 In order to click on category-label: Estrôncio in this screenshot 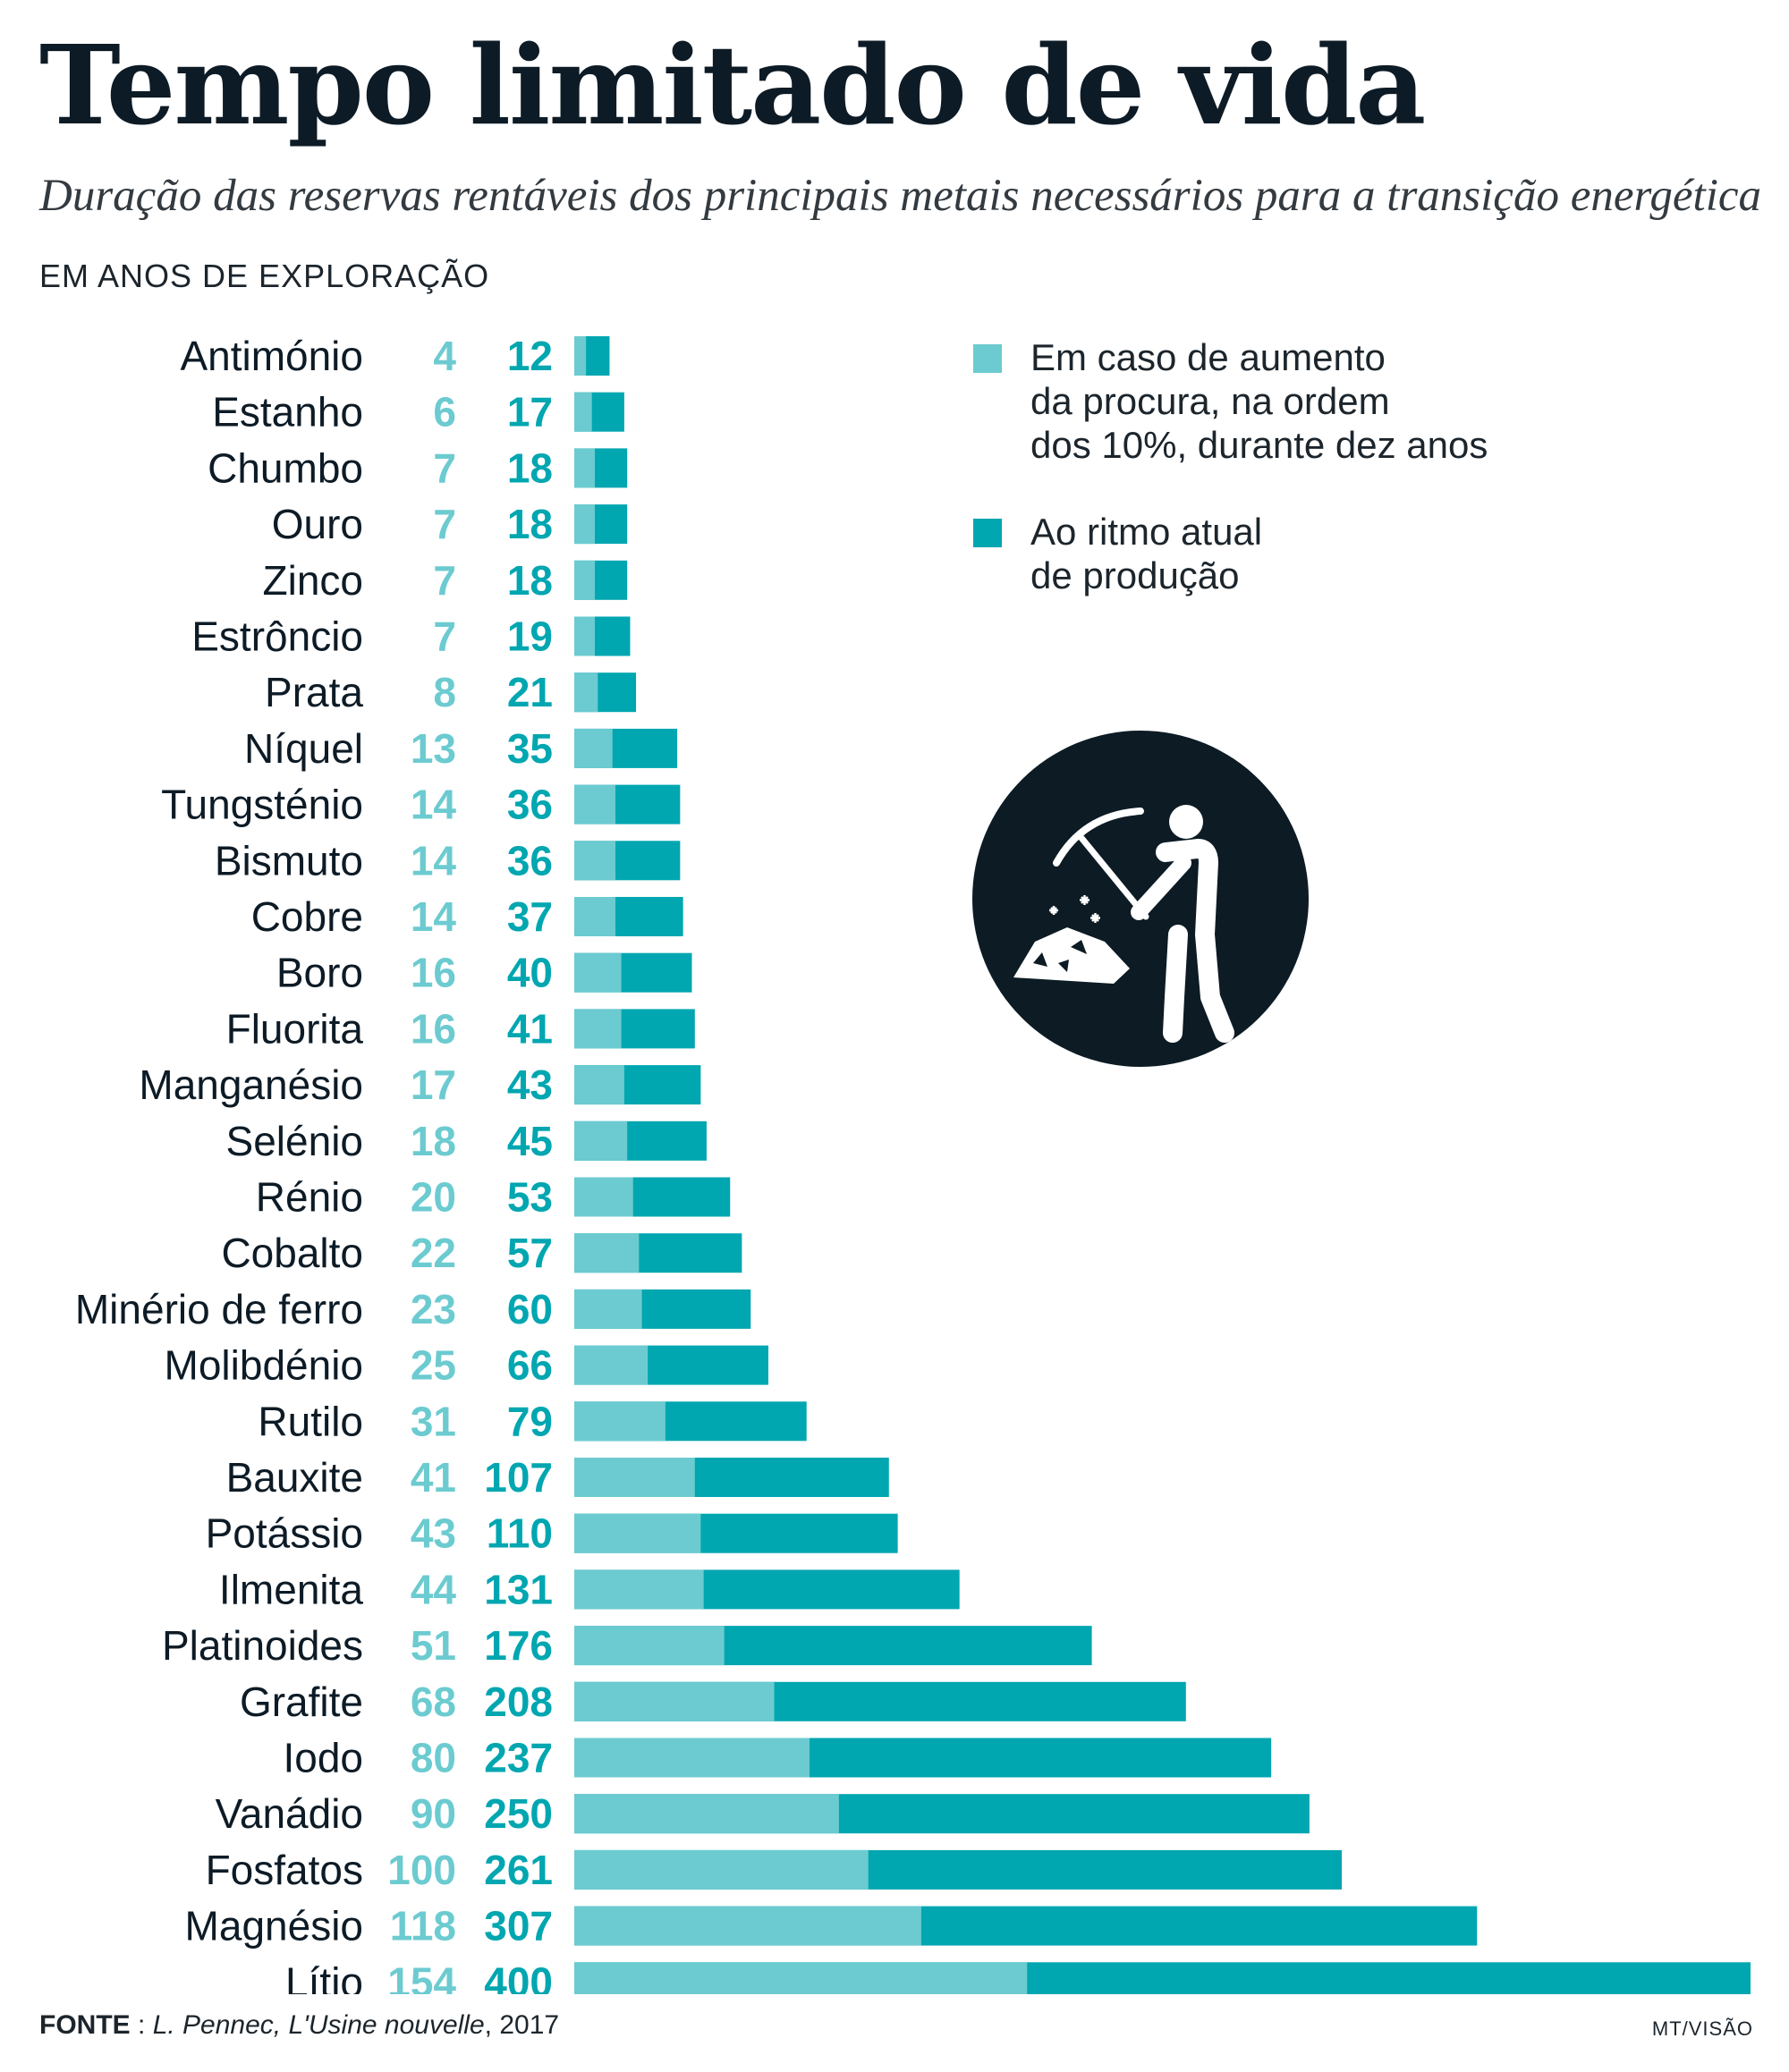, I will do `click(277, 636)`.